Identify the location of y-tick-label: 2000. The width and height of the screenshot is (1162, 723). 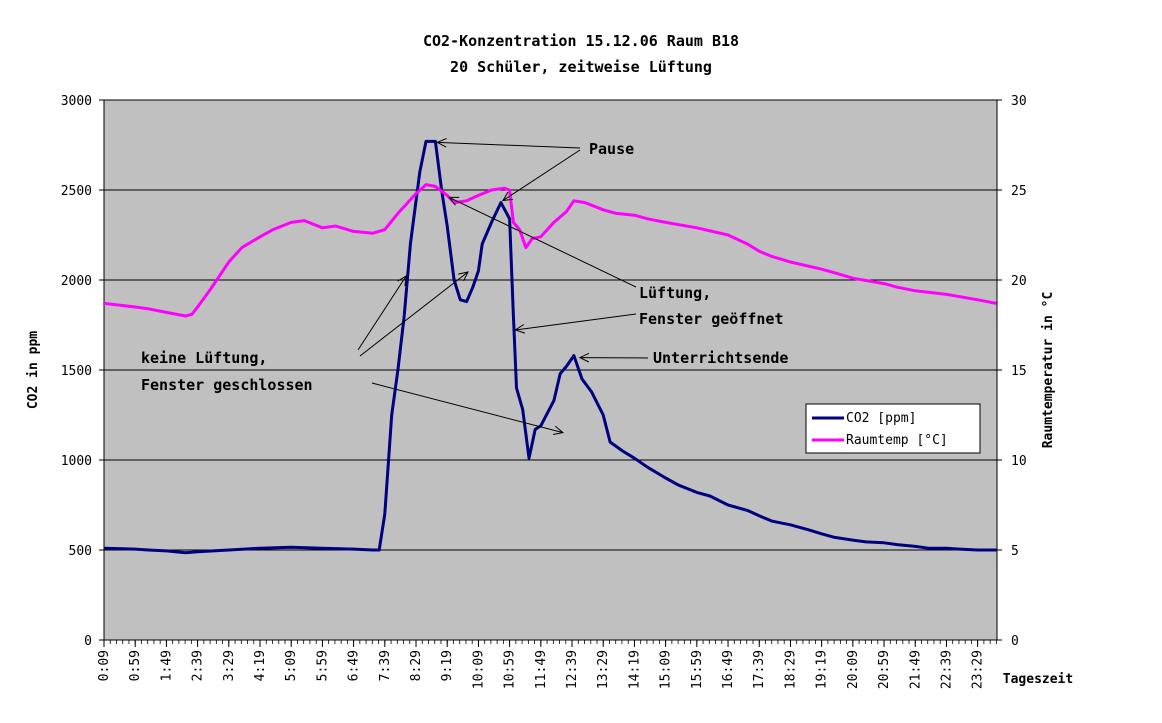
(76, 281).